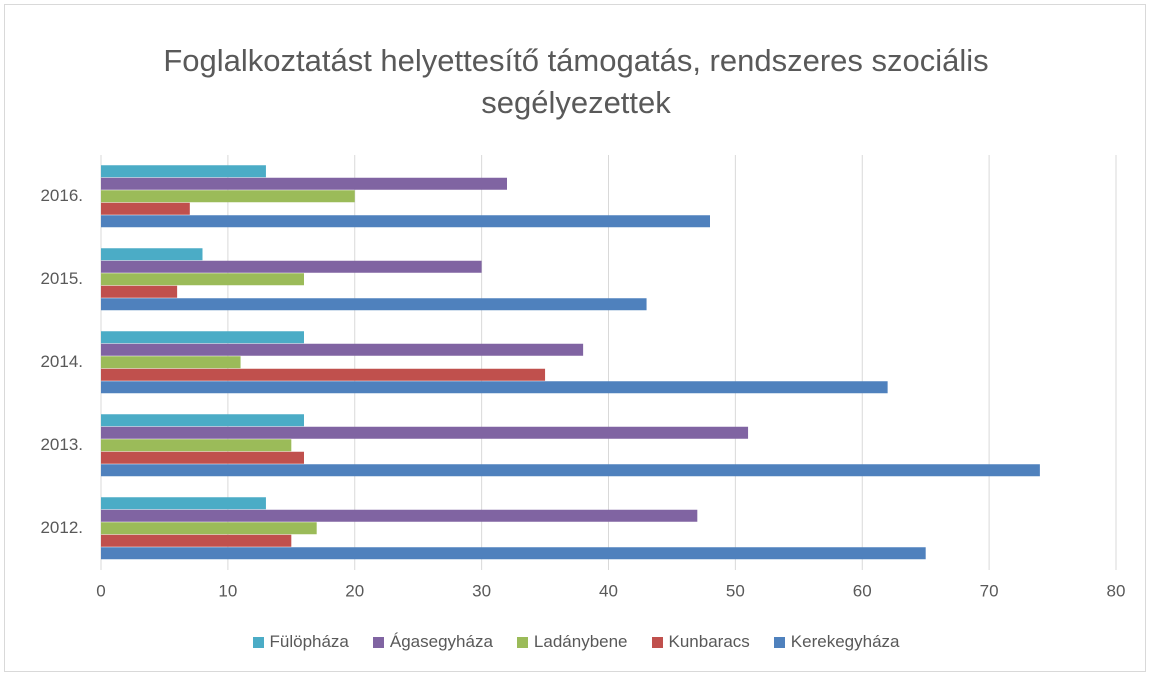 The width and height of the screenshot is (1152, 678). Describe the element at coordinates (61, 527) in the screenshot. I see `y-tick-label: 2012.` at that location.